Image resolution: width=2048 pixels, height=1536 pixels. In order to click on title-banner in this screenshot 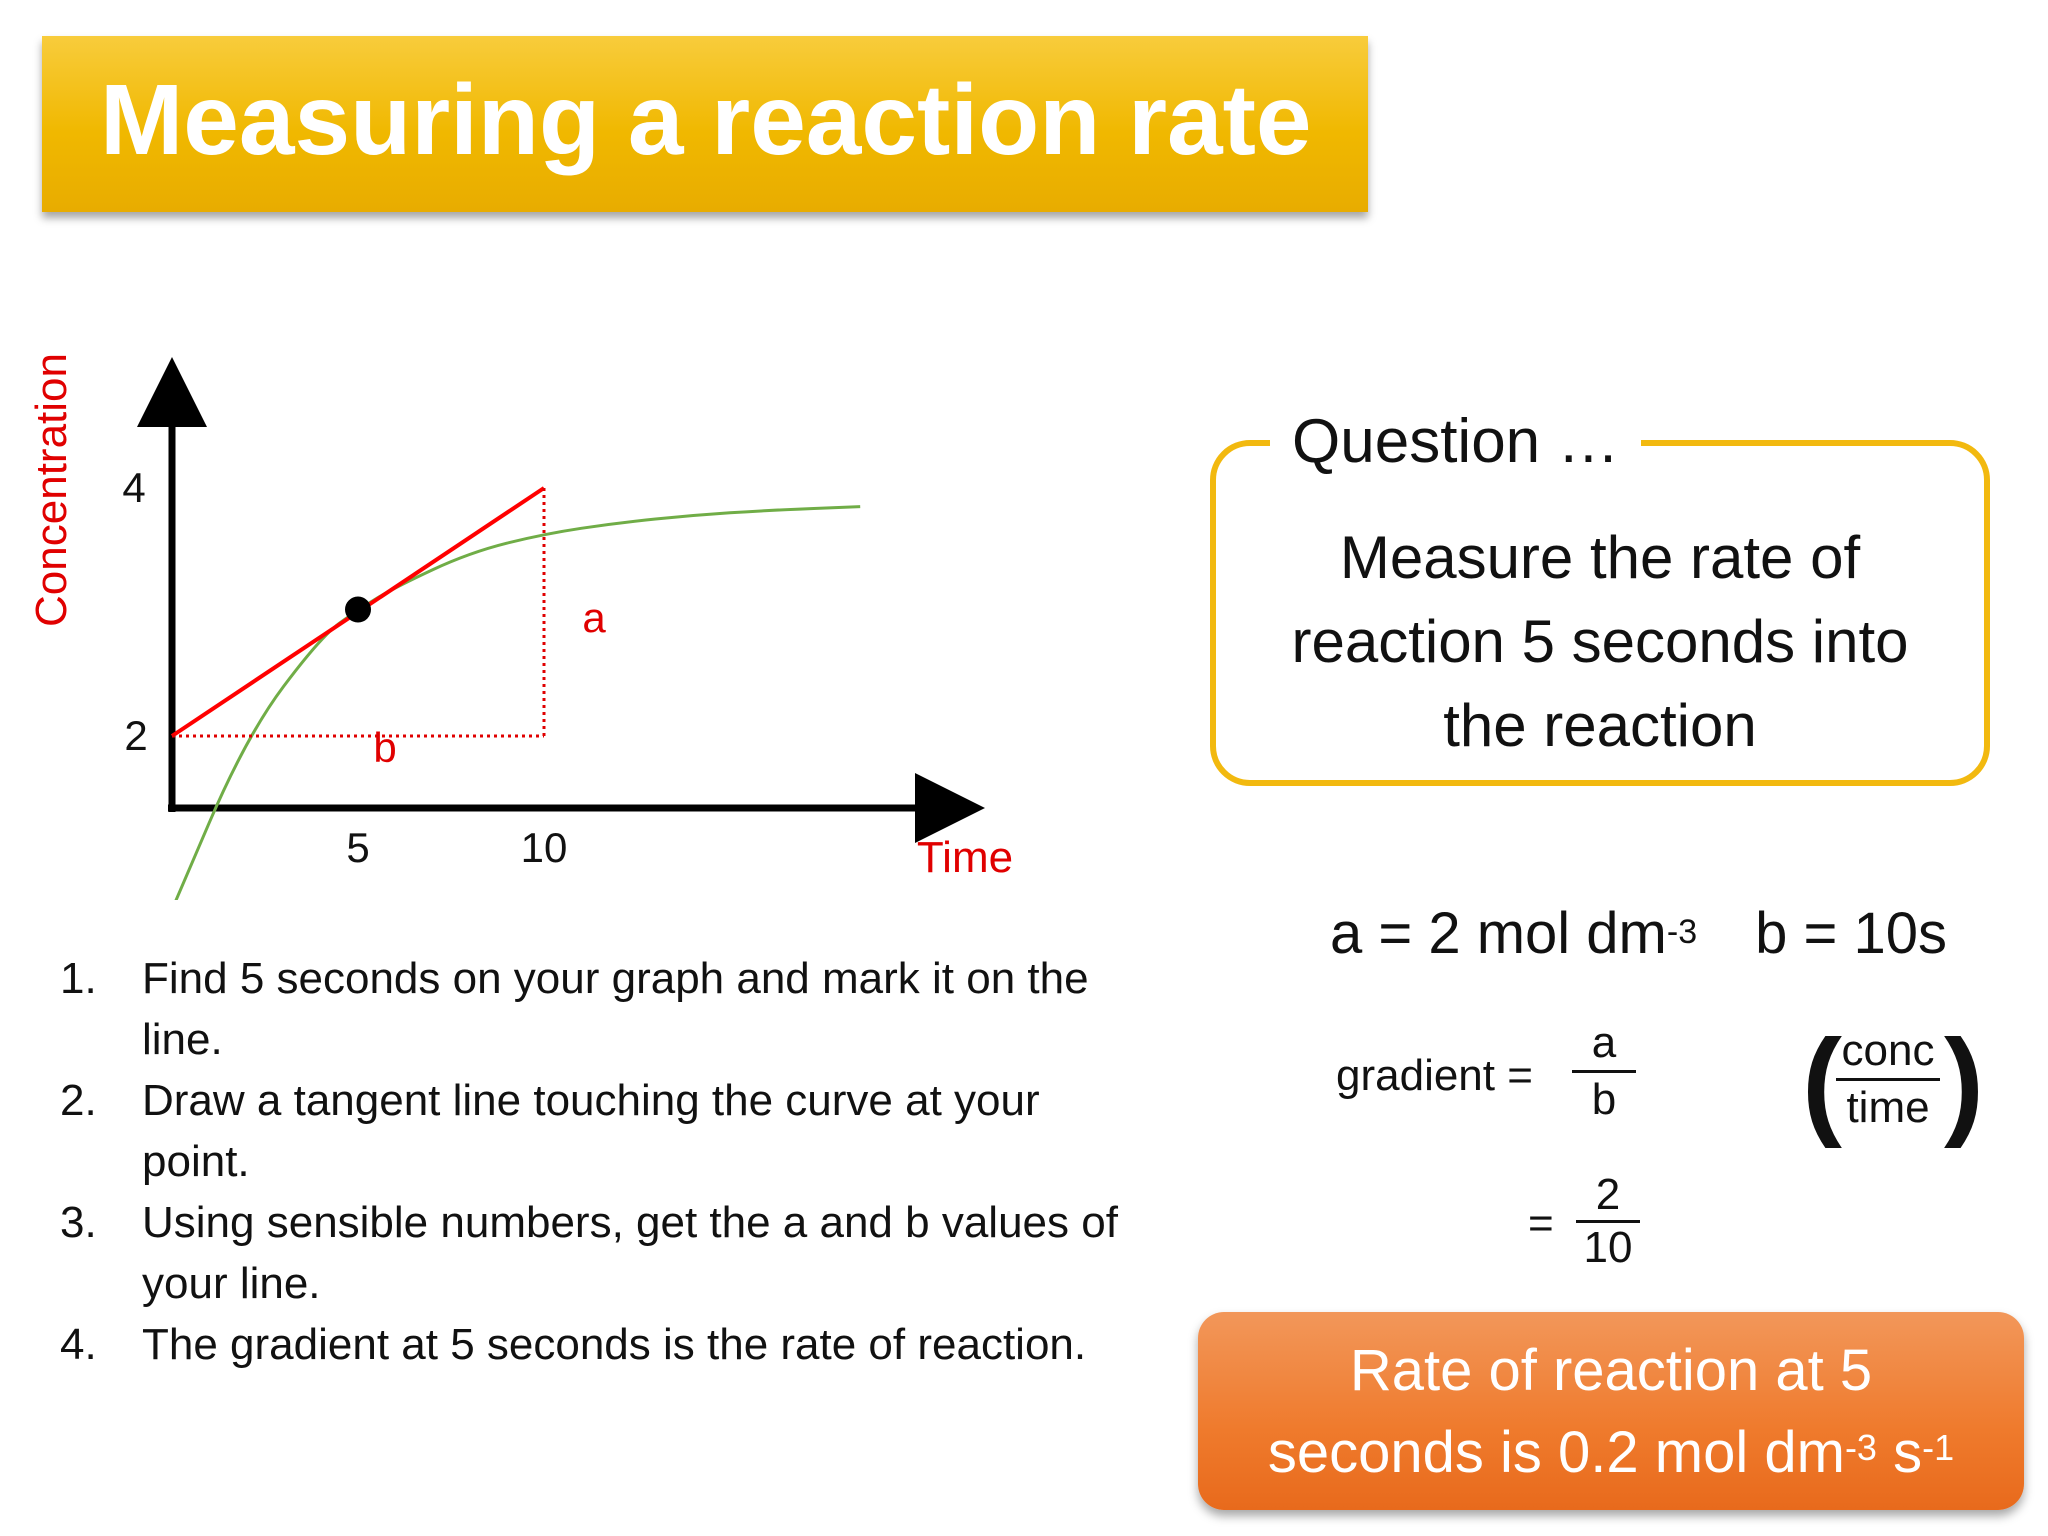, I will do `click(705, 124)`.